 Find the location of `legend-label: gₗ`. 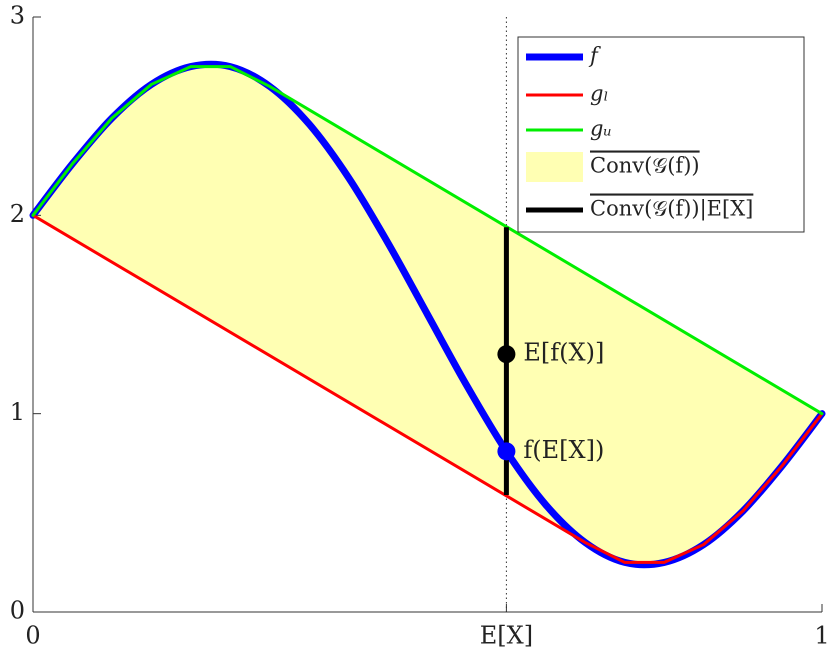

legend-label: gₗ is located at coordinates (599, 94).